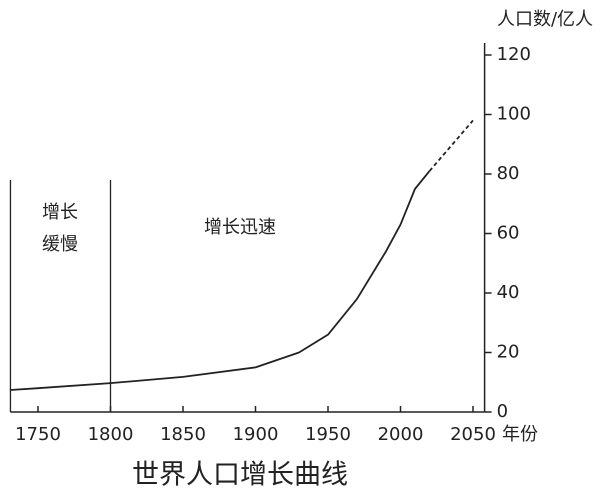 This screenshot has width=614, height=498. What do you see at coordinates (60, 244) in the screenshot?
I see `annotation: 缓慢` at bounding box center [60, 244].